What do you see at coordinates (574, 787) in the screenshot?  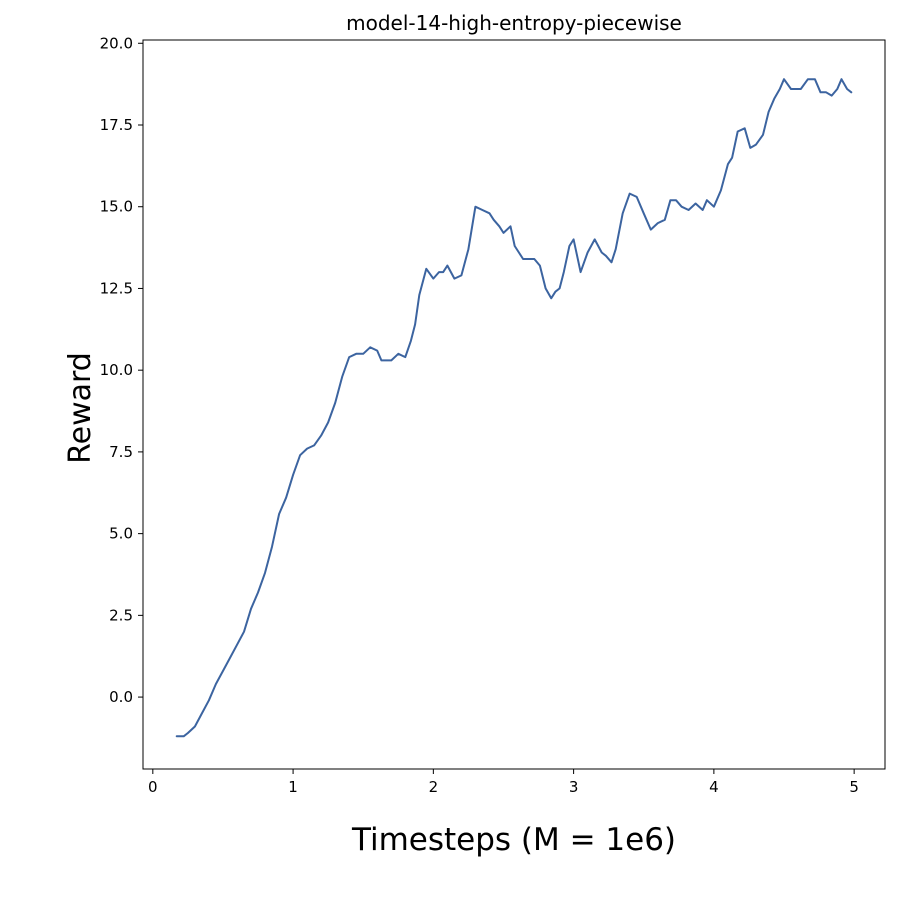 I see `x-tick-label: 3` at bounding box center [574, 787].